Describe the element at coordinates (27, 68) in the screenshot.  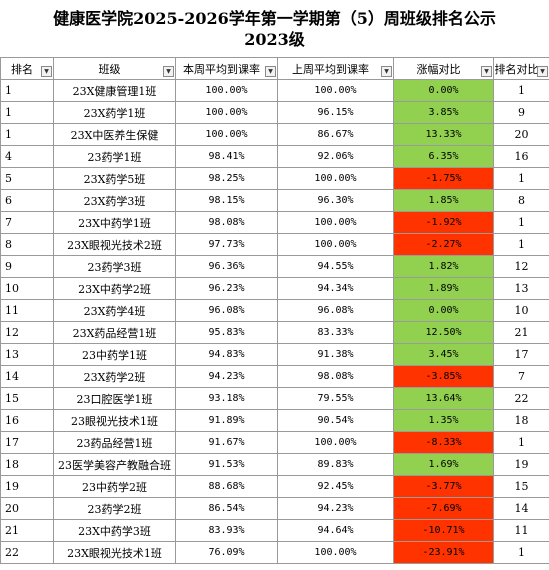
I see `header-rank: 排名 ▼` at that location.